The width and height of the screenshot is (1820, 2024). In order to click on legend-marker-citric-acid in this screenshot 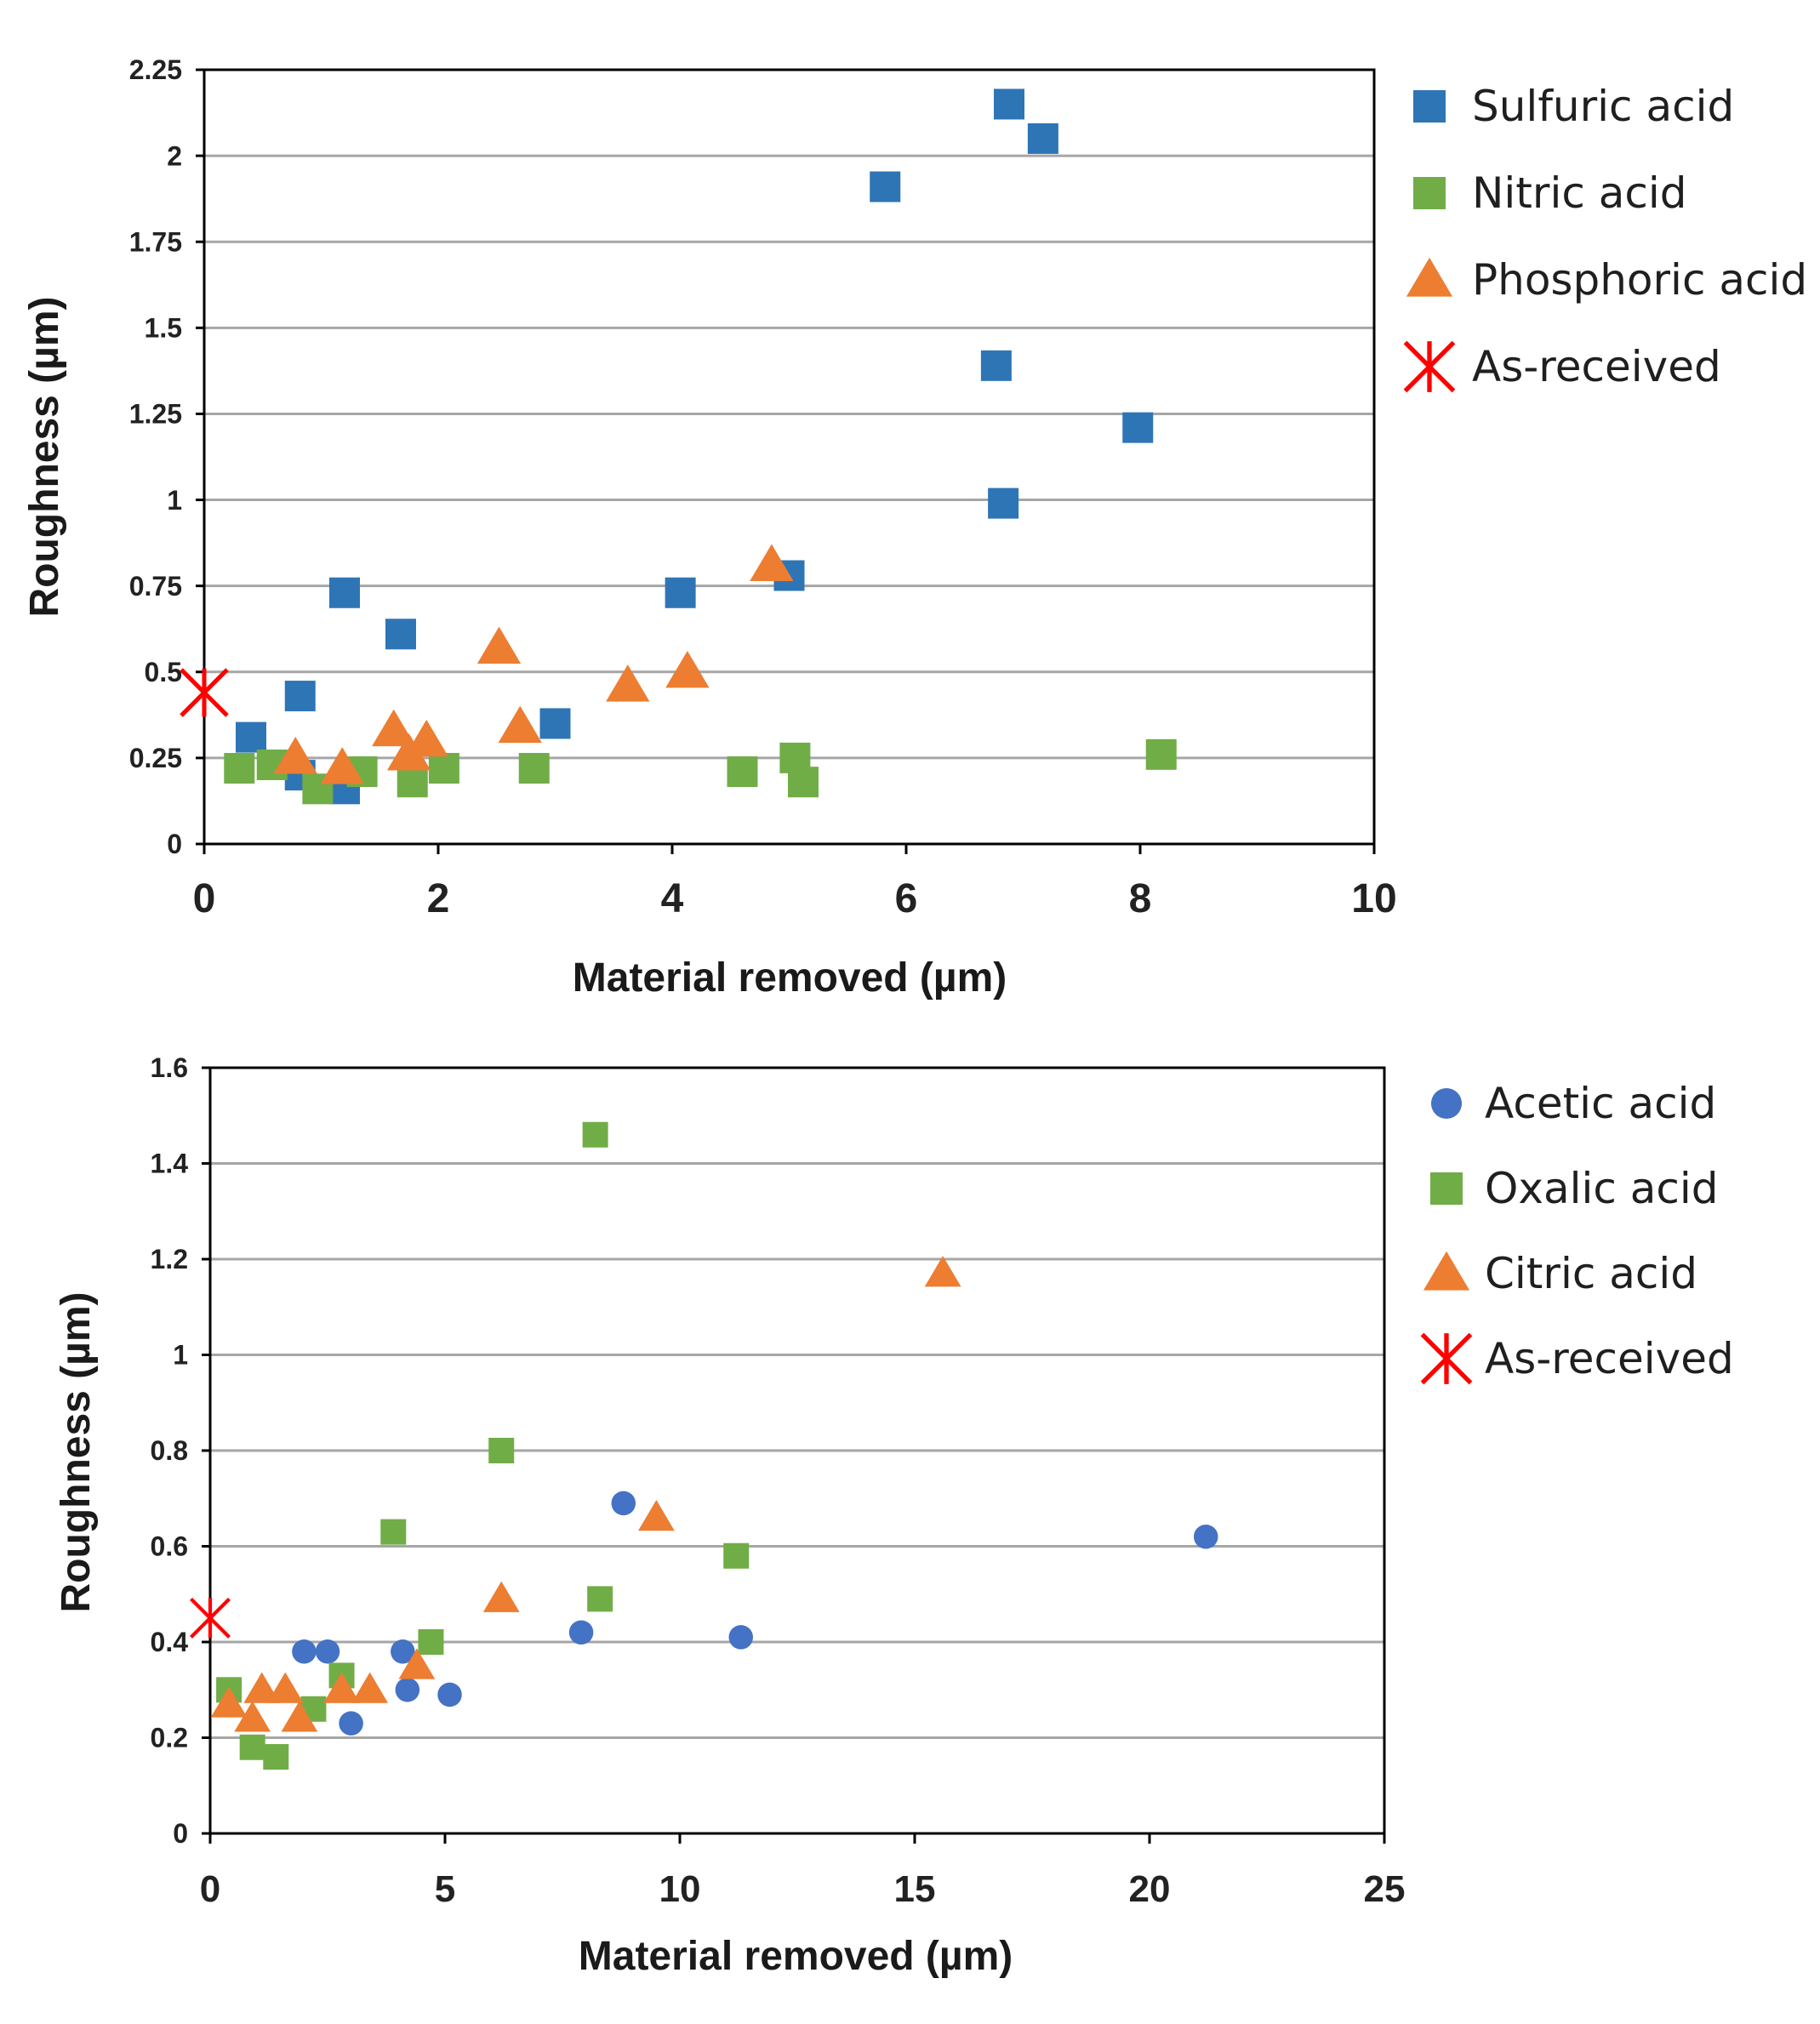, I will do `click(1447, 1271)`.